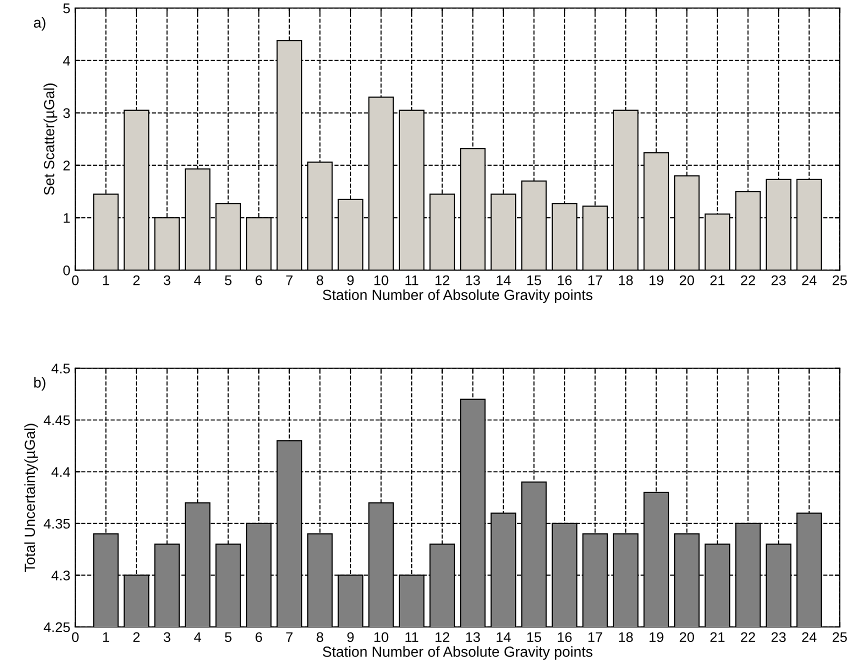  I want to click on y-tick-label: 2, so click(66, 165).